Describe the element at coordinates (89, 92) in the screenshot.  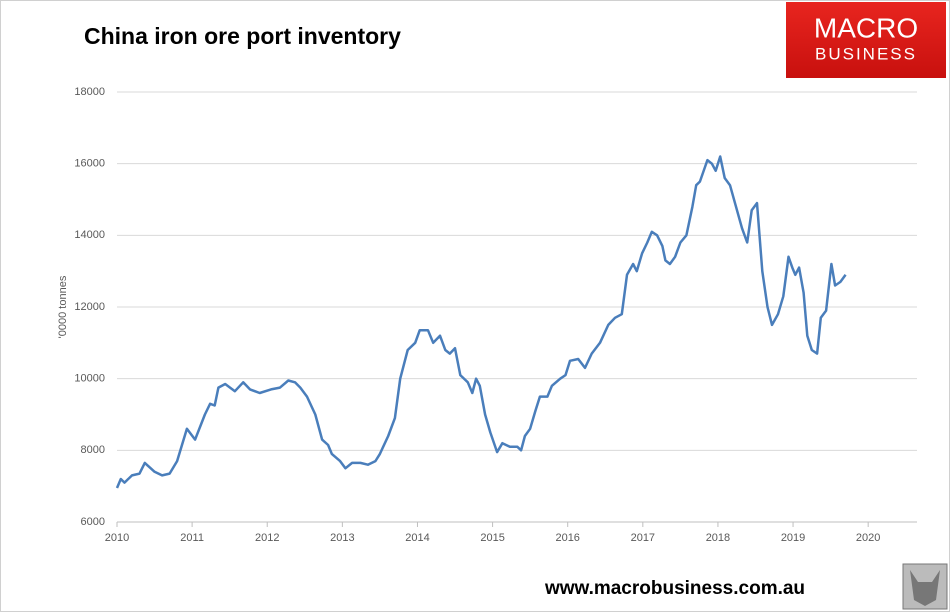
I see `y-tick-label: 18000` at that location.